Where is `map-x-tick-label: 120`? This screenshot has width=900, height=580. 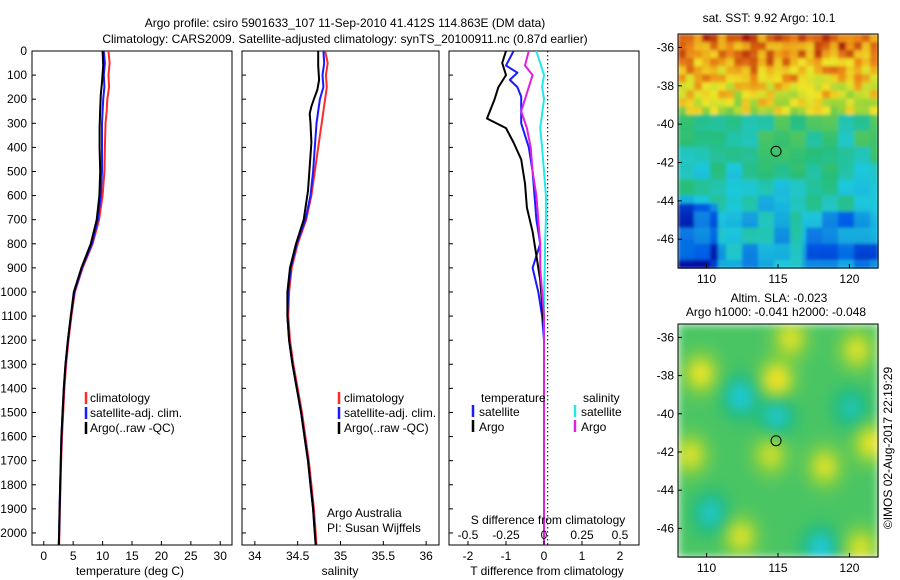 map-x-tick-label: 120 is located at coordinates (849, 568).